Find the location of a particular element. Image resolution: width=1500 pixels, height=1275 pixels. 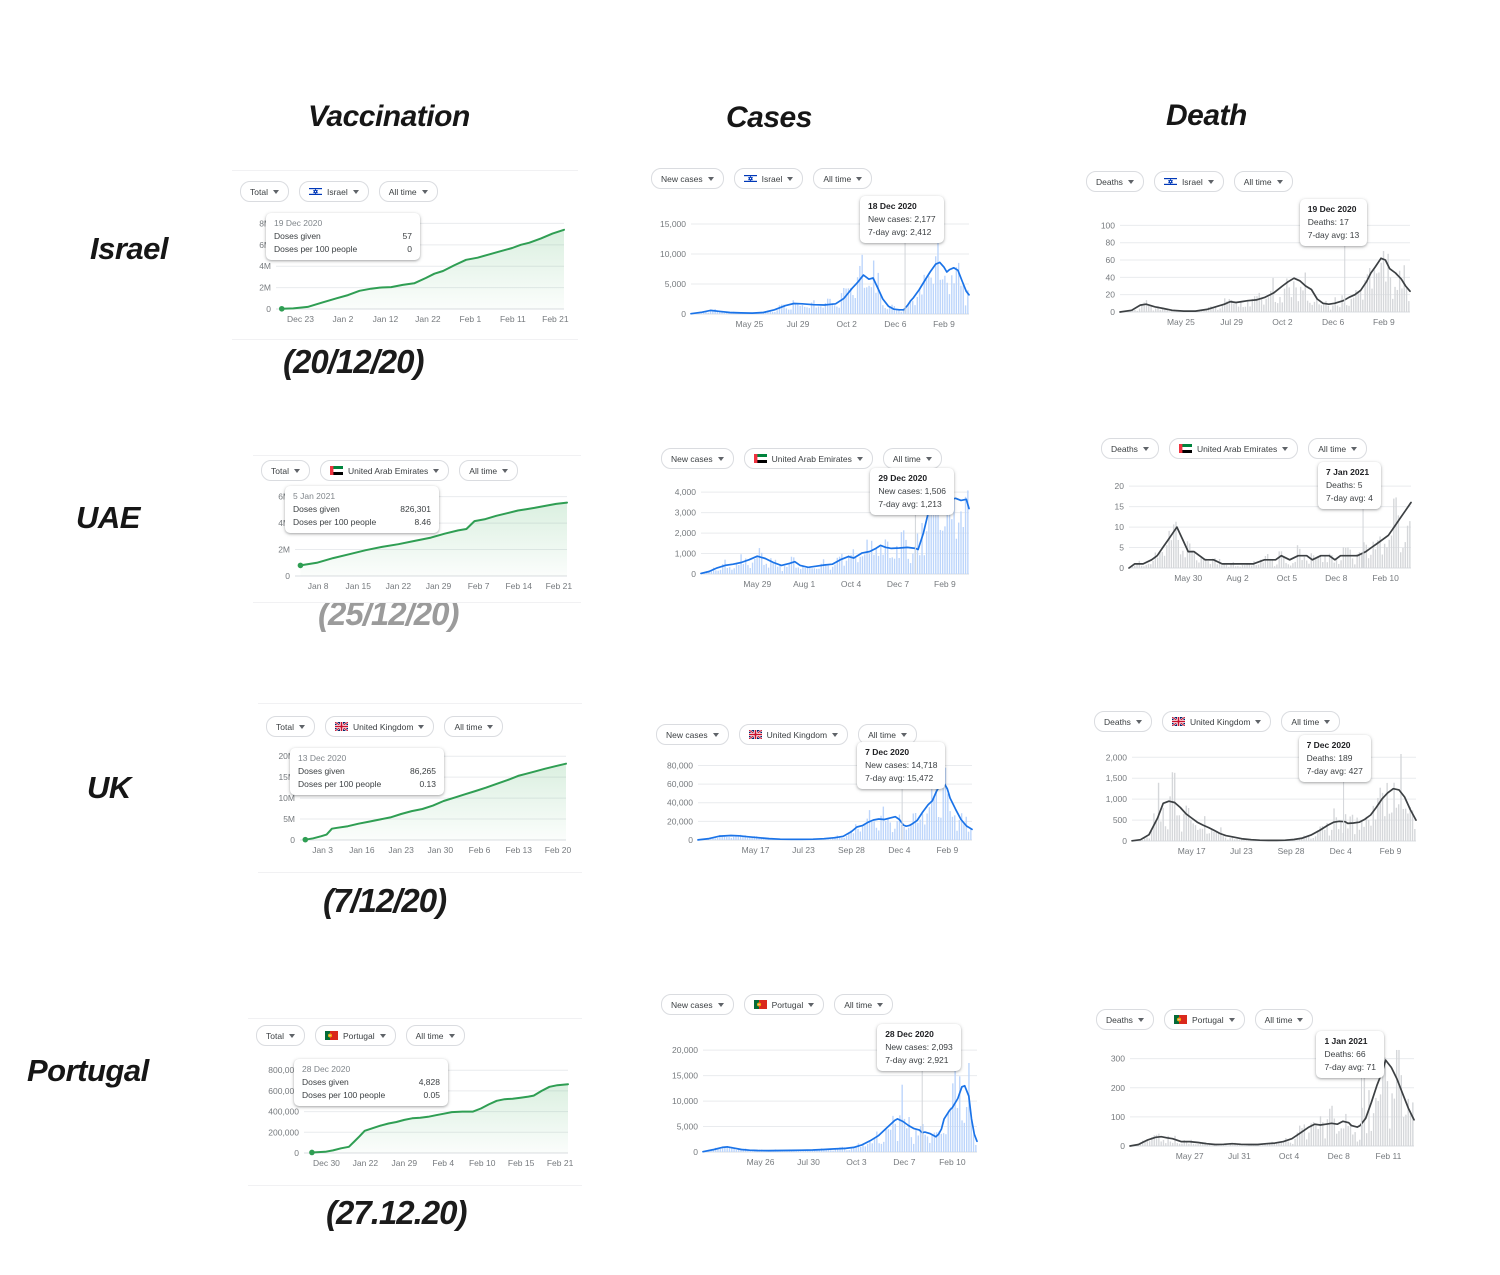

israel-vaccination-metric-dropdown: Total is located at coordinates (264, 191).